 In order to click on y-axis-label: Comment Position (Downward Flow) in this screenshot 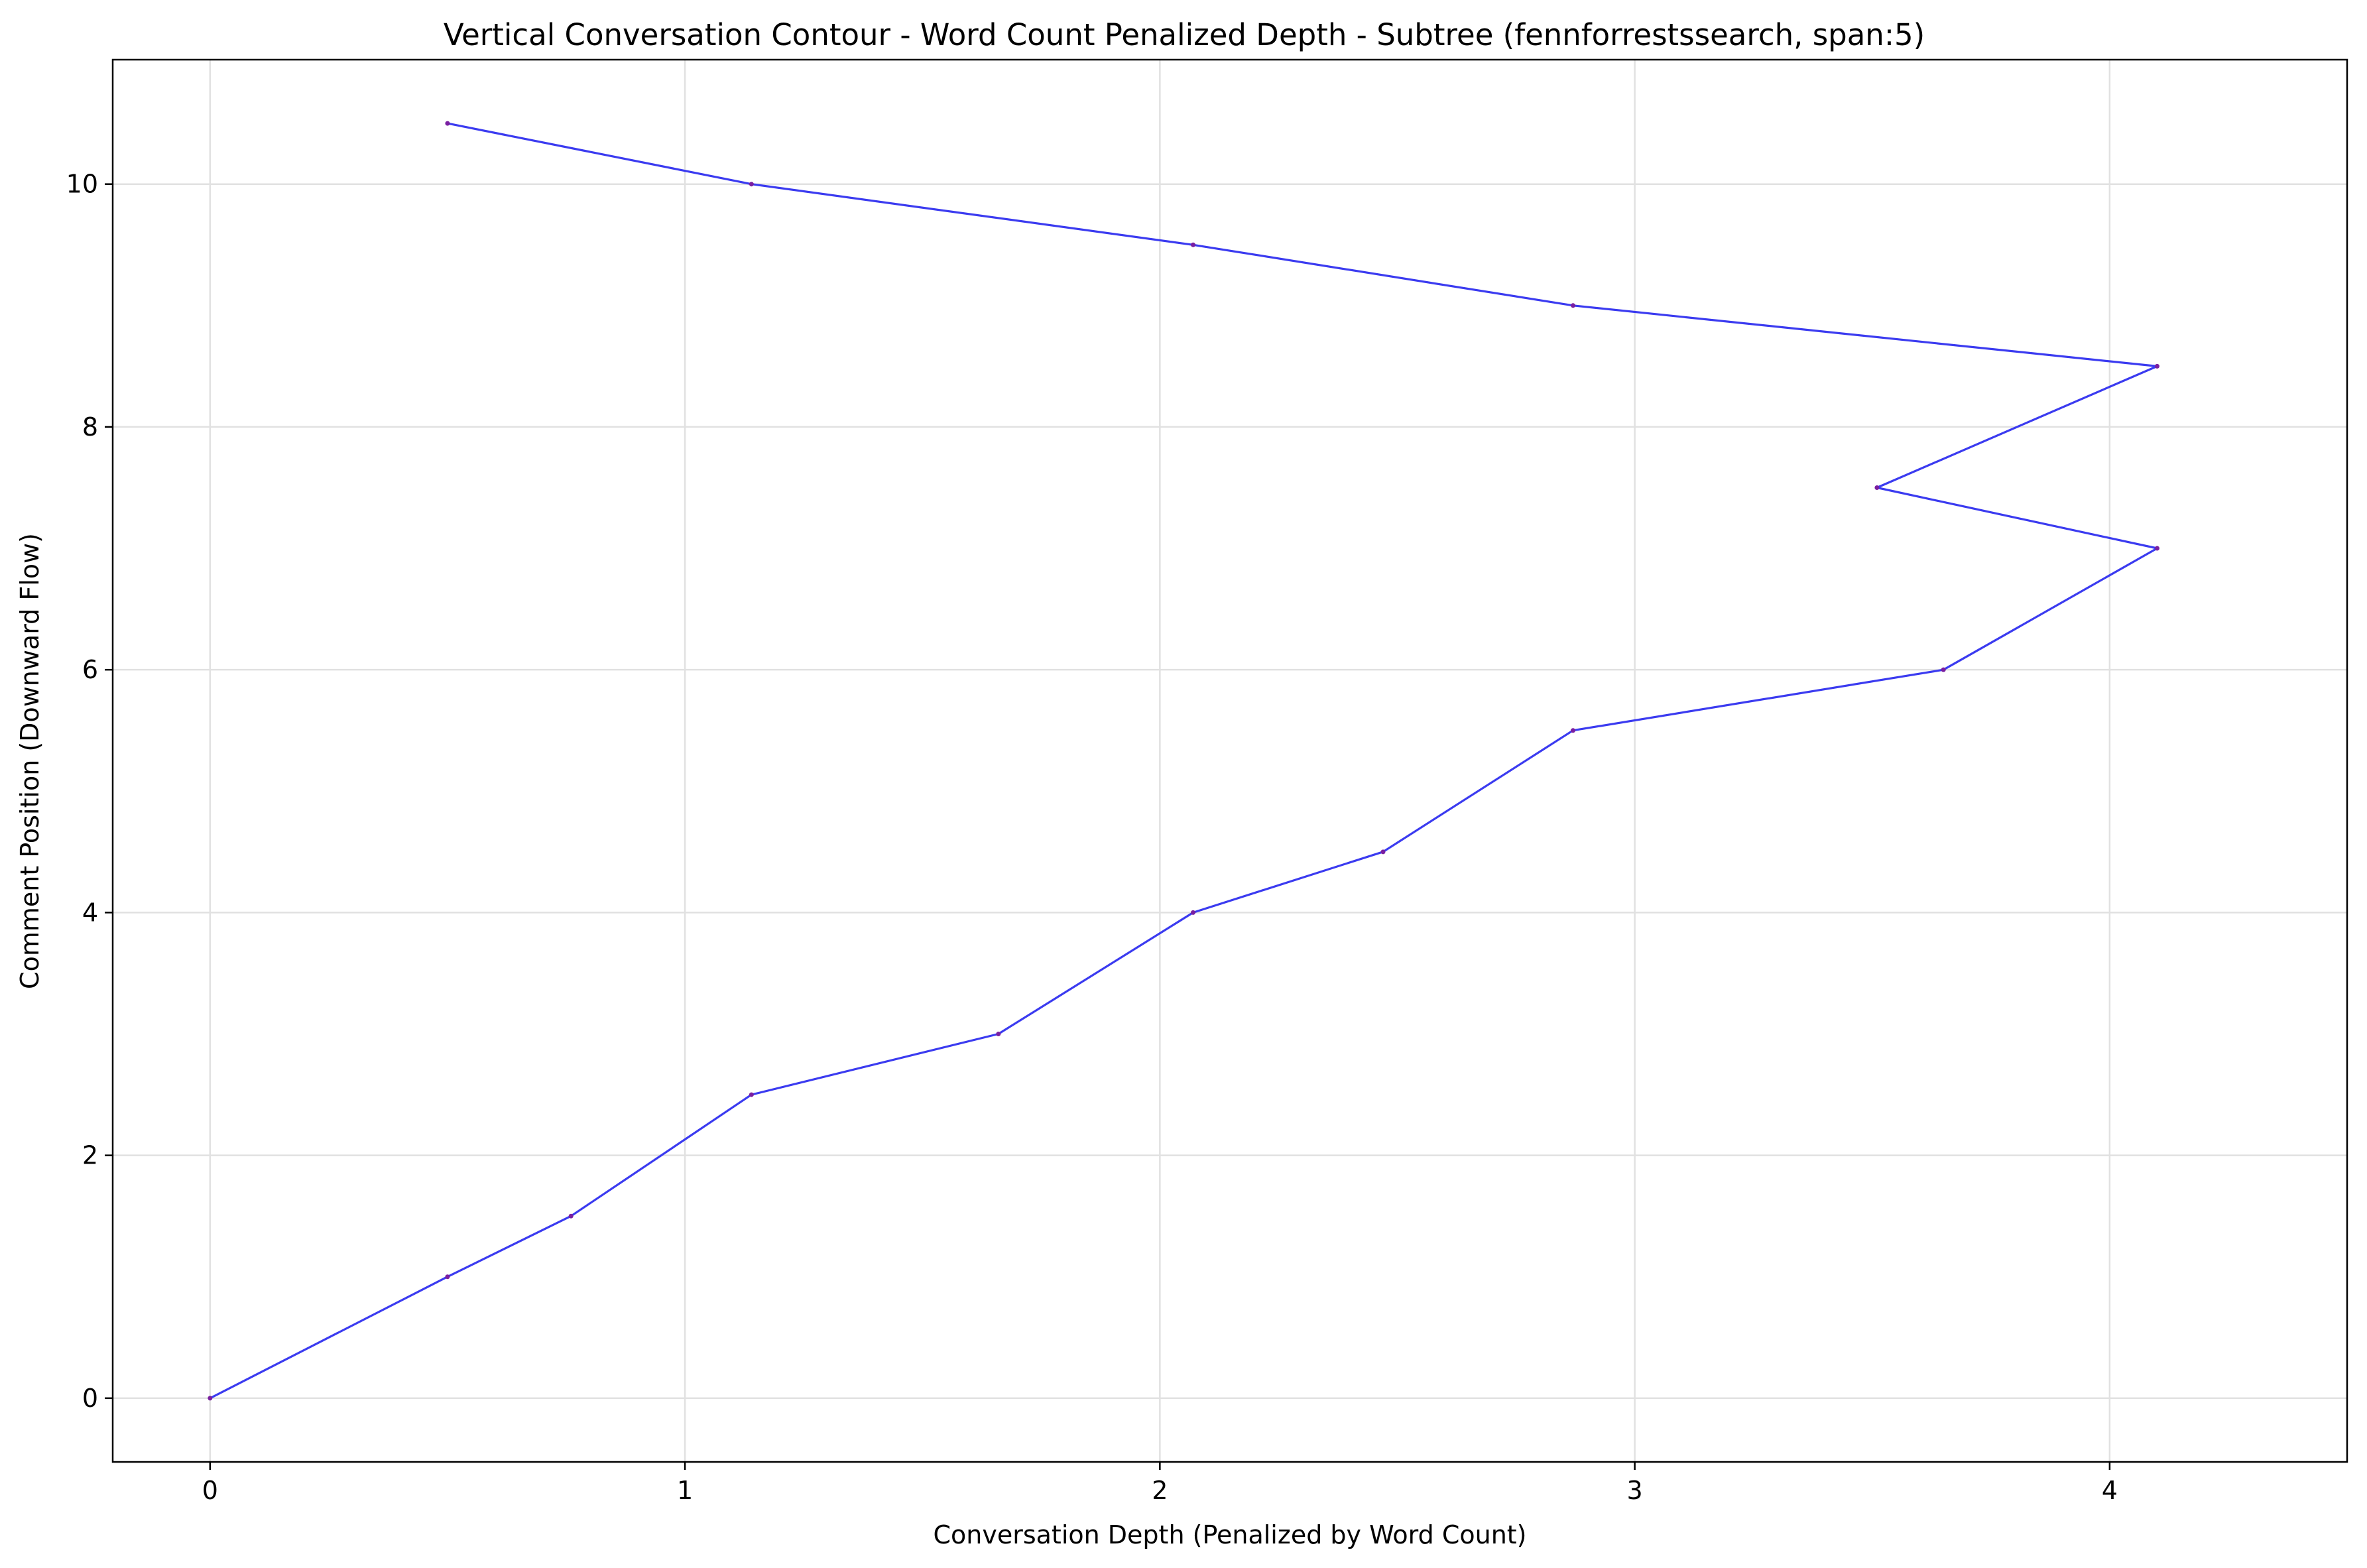, I will do `click(29, 761)`.